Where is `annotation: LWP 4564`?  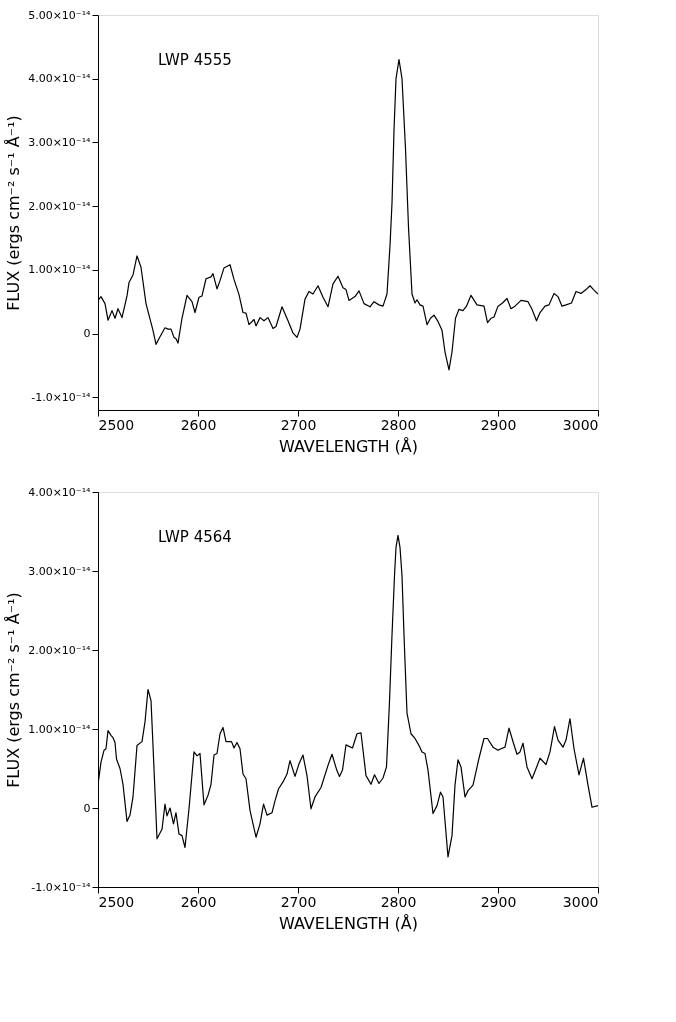 annotation: LWP 4564 is located at coordinates (195, 537).